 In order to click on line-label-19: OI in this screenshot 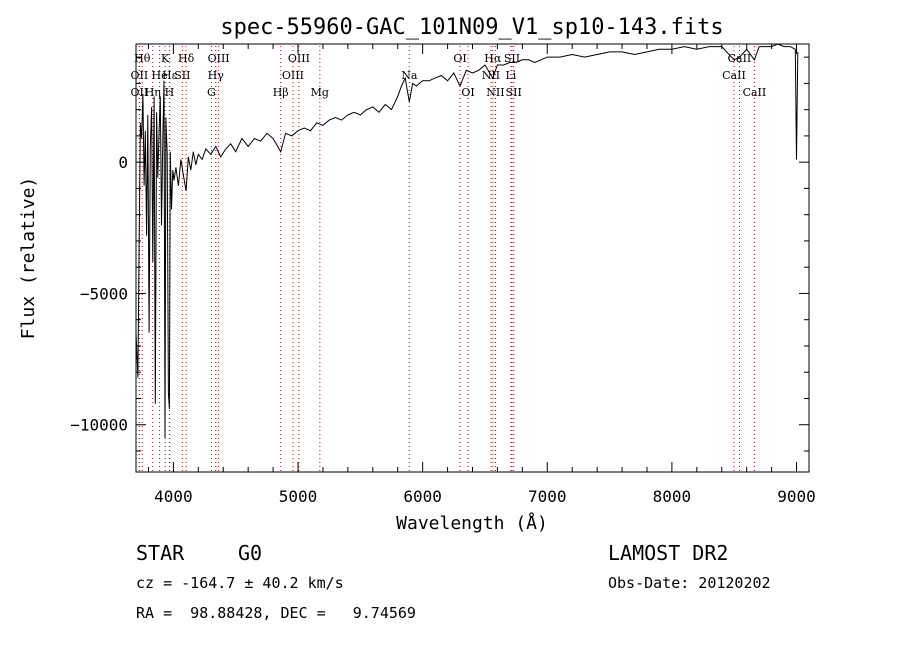, I will do `click(467, 92)`.